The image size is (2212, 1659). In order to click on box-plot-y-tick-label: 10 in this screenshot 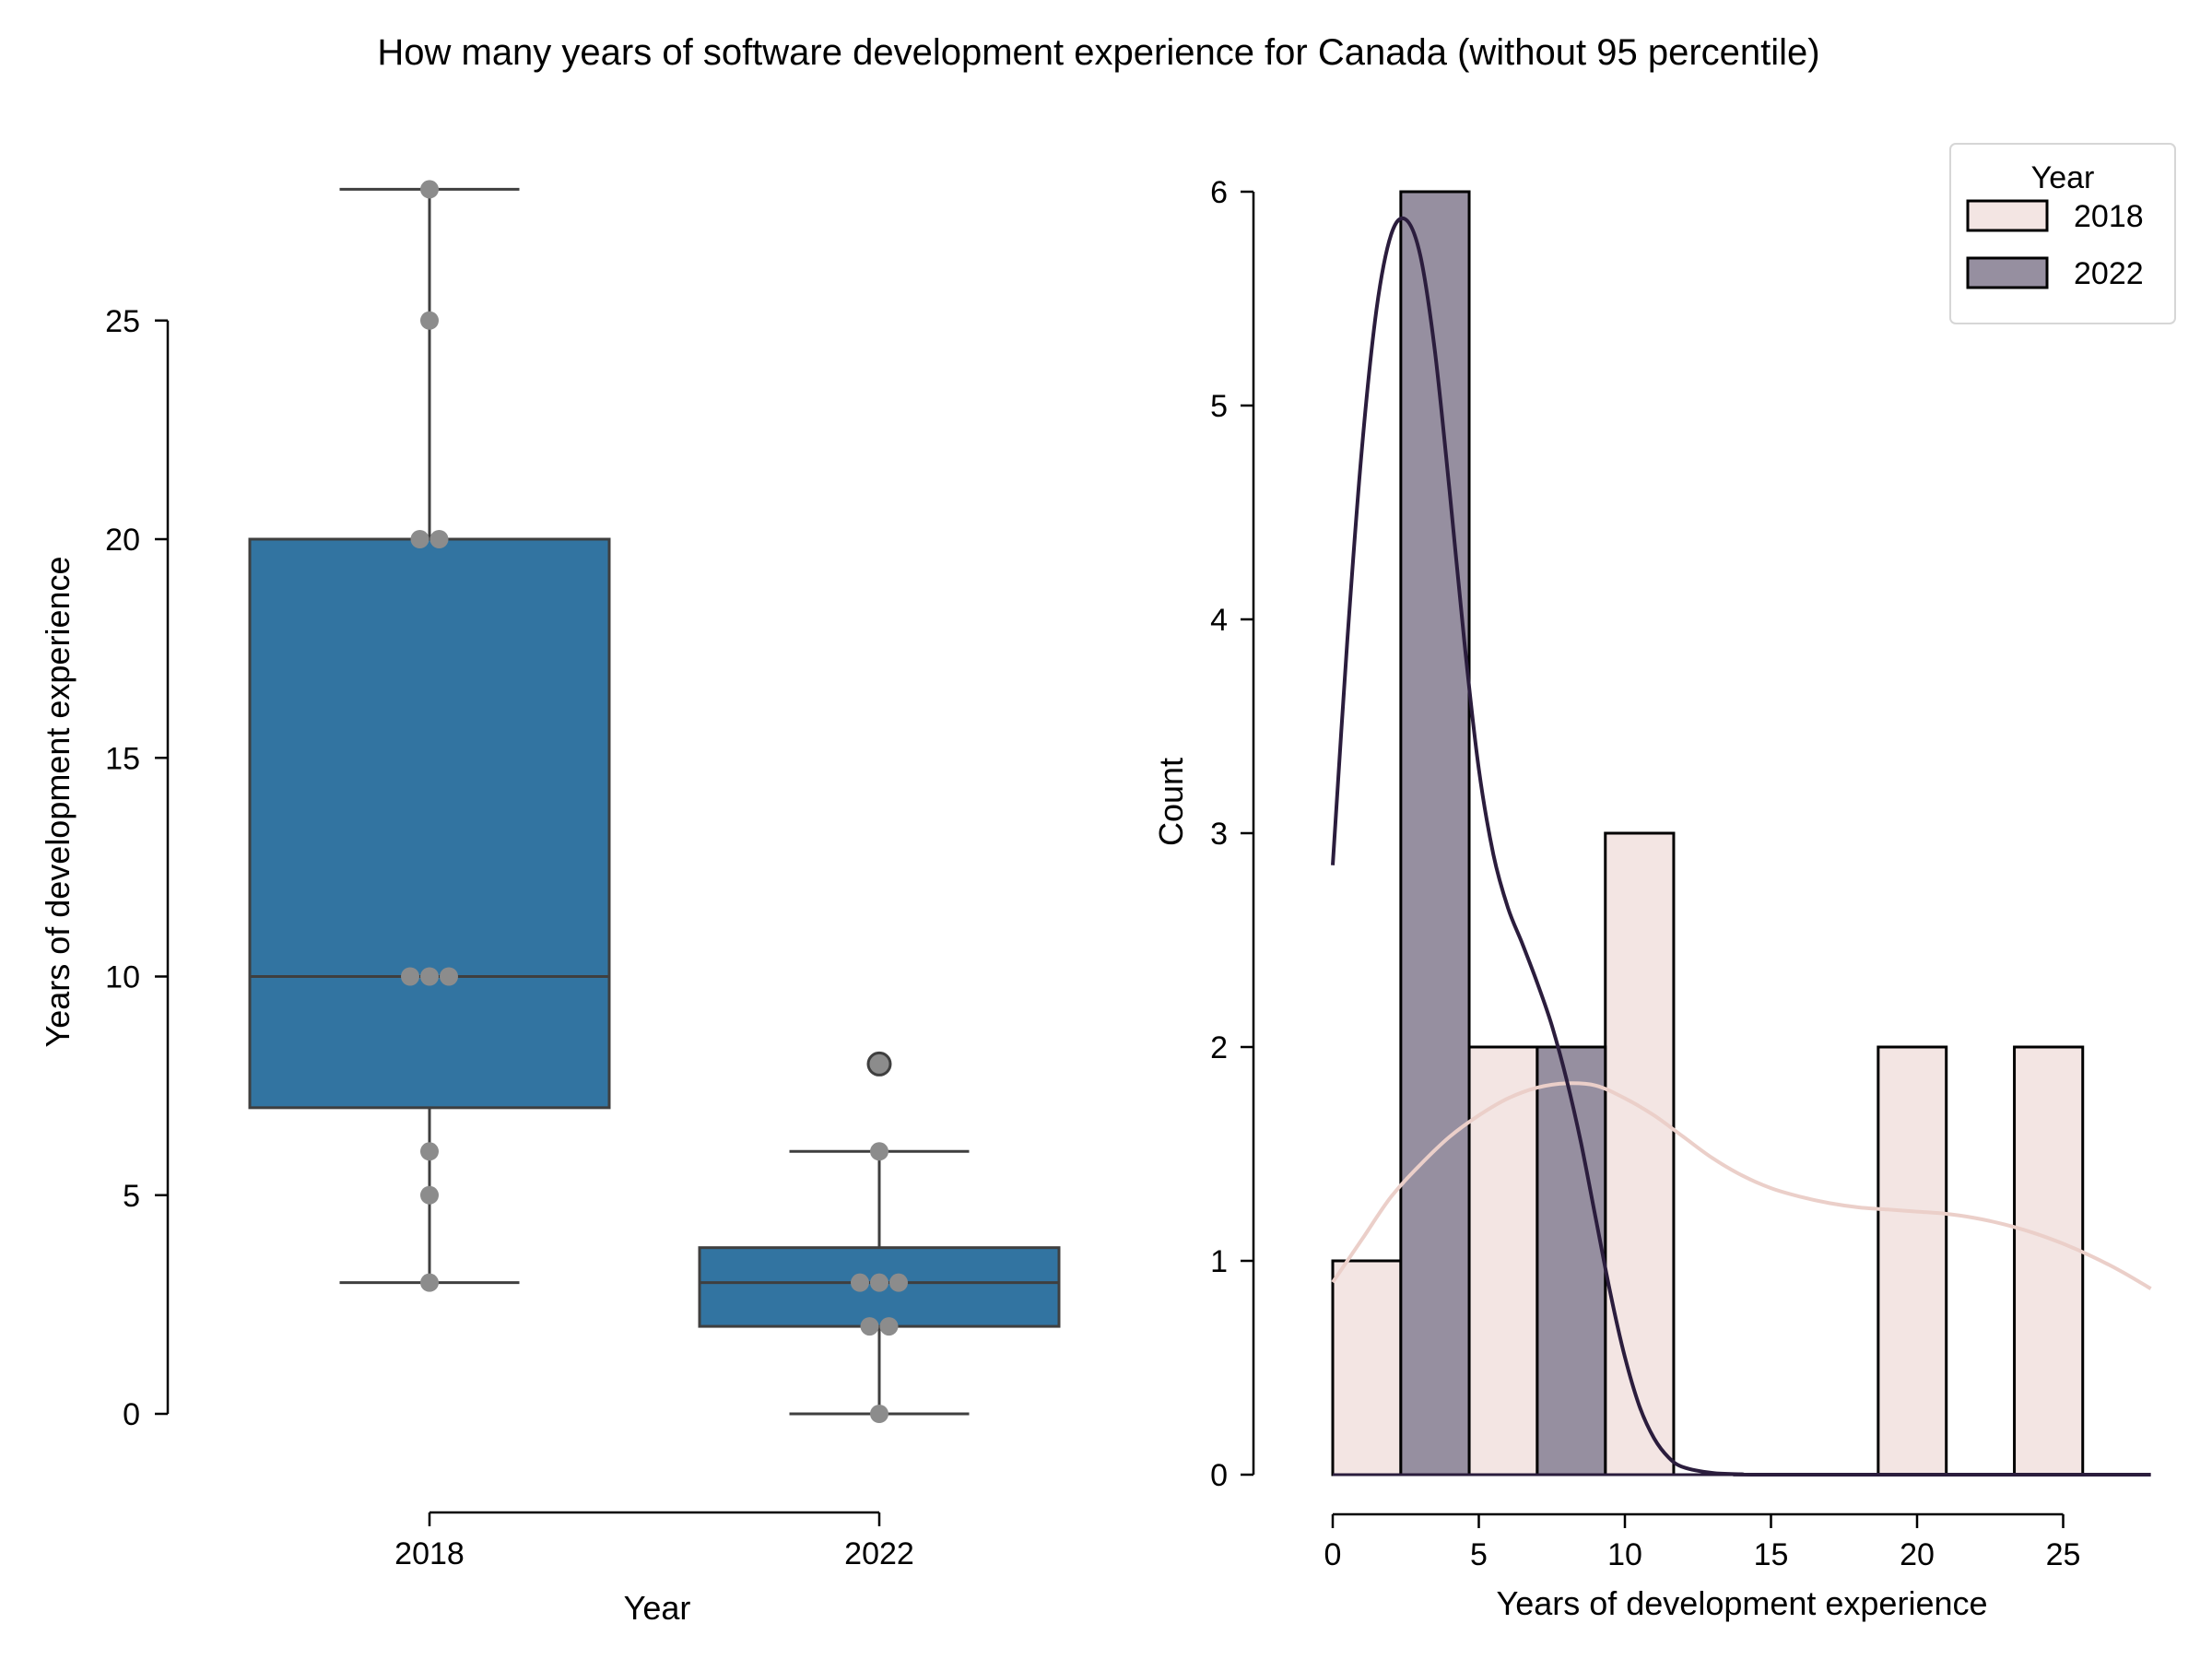, I will do `click(122, 977)`.